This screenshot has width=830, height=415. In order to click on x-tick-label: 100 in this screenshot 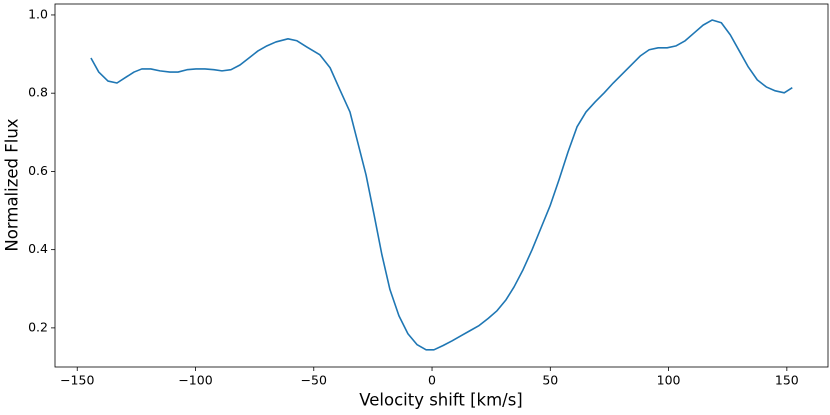, I will do `click(669, 380)`.